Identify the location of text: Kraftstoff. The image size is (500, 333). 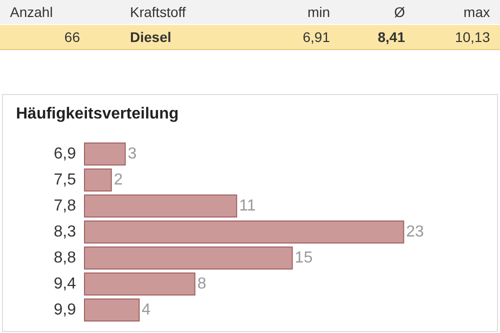
(158, 12).